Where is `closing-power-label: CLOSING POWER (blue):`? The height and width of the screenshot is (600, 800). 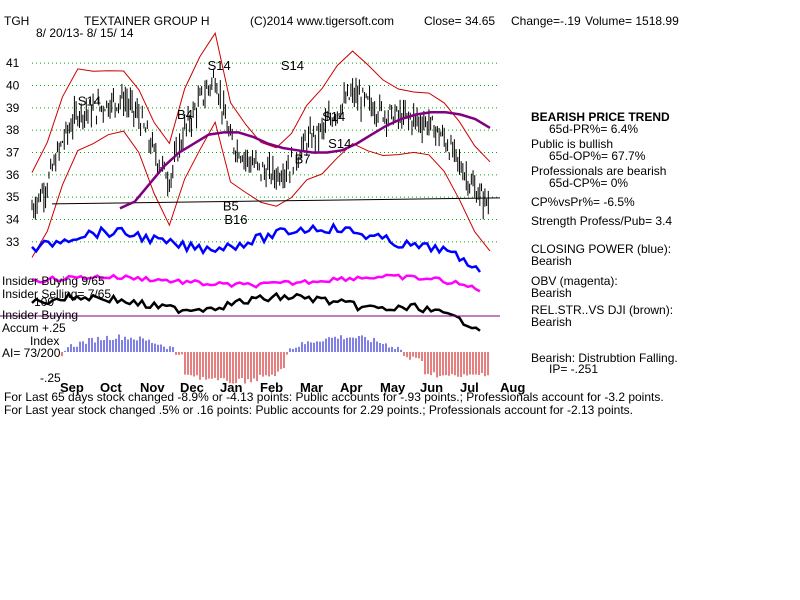 closing-power-label: CLOSING POWER (blue): is located at coordinates (601, 249).